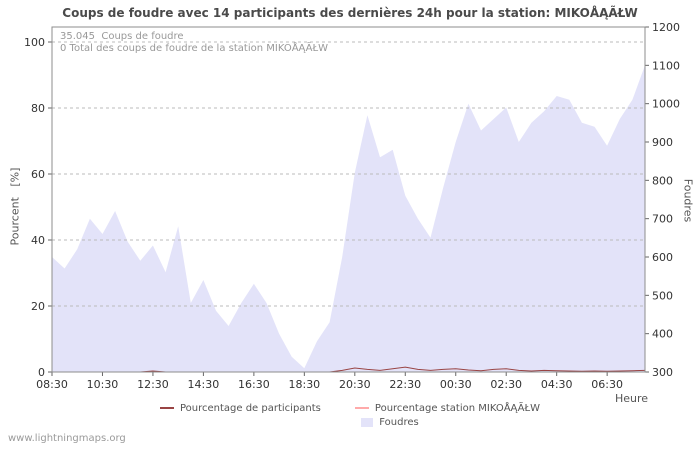  What do you see at coordinates (204, 384) in the screenshot?
I see `svg-text: 14:30` at bounding box center [204, 384].